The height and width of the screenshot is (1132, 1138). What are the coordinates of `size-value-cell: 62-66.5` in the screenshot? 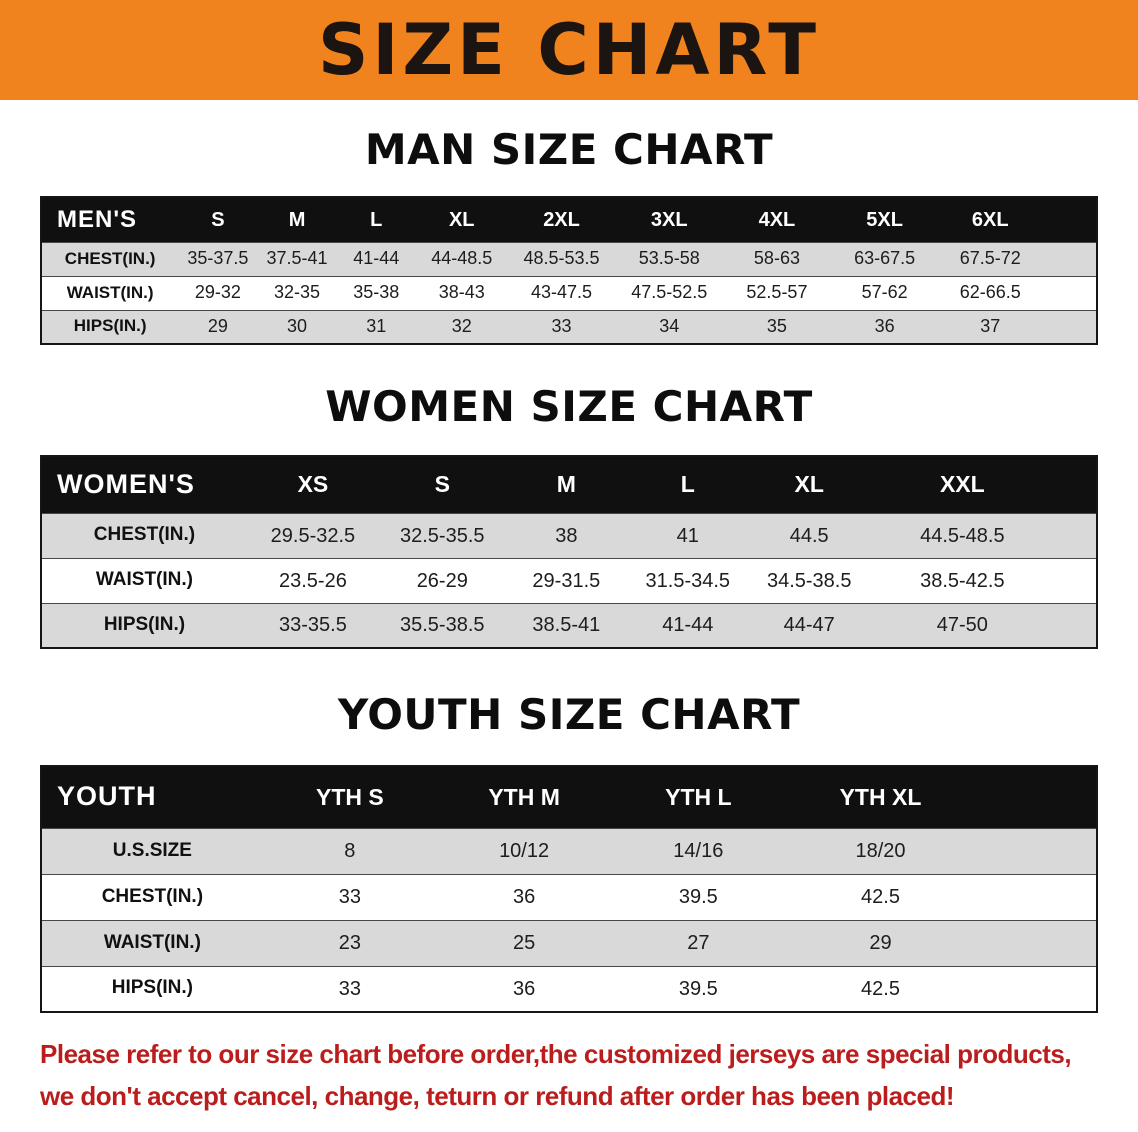 It's located at (990, 292).